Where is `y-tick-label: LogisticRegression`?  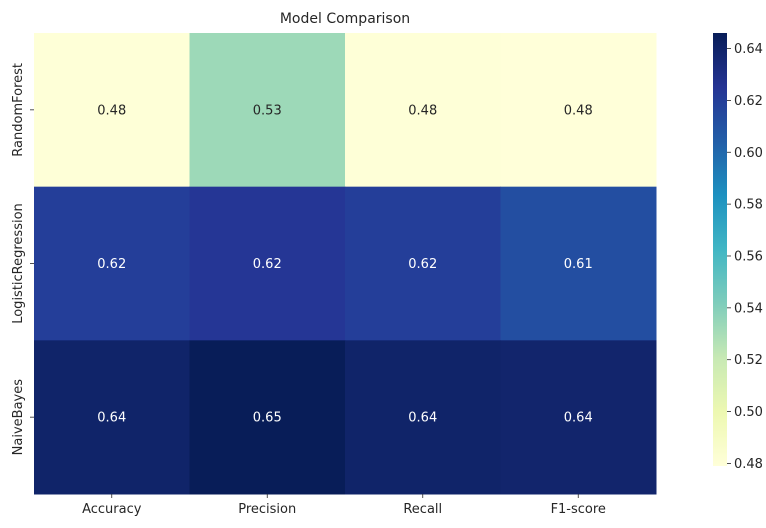
y-tick-label: LogisticRegression is located at coordinates (18, 263).